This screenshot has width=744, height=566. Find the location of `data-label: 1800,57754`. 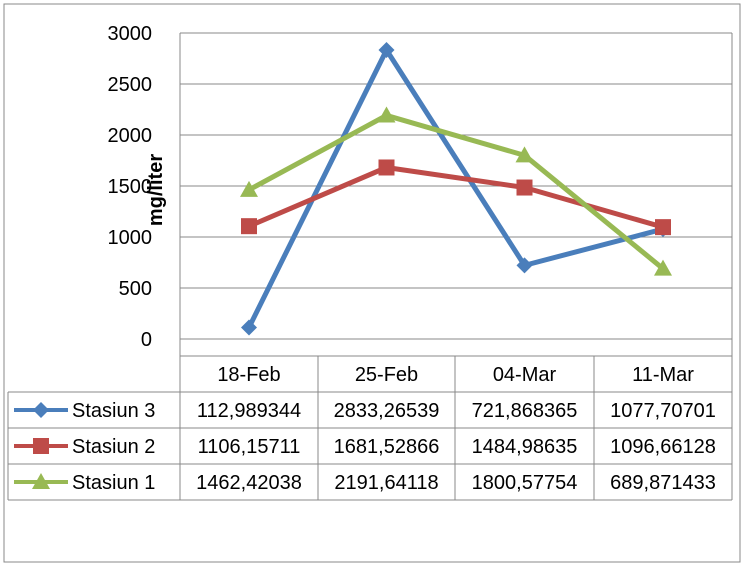

data-label: 1800,57754 is located at coordinates (525, 483).